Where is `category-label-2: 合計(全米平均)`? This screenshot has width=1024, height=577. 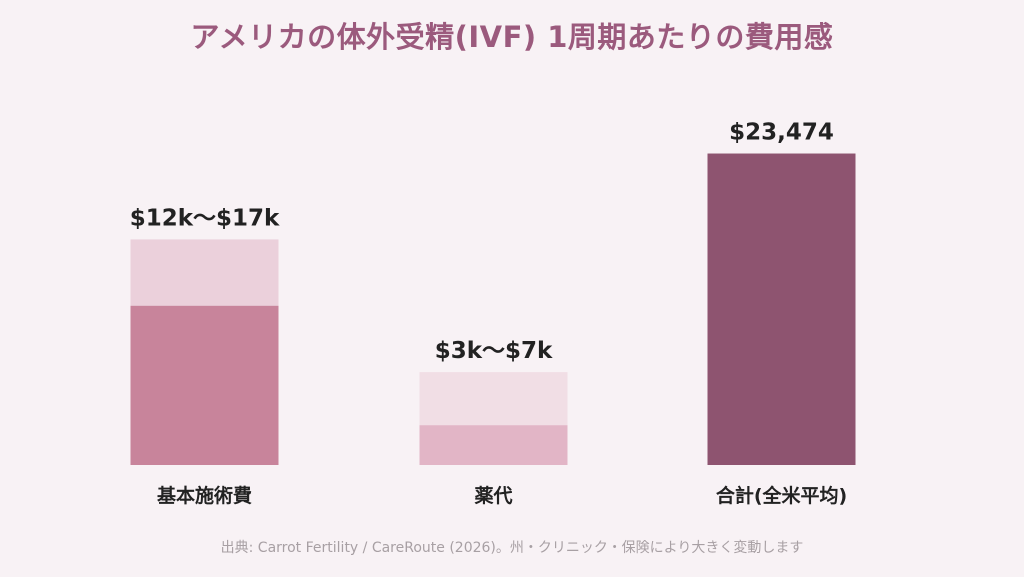
category-label-2: 合計(全米平均) is located at coordinates (781, 495).